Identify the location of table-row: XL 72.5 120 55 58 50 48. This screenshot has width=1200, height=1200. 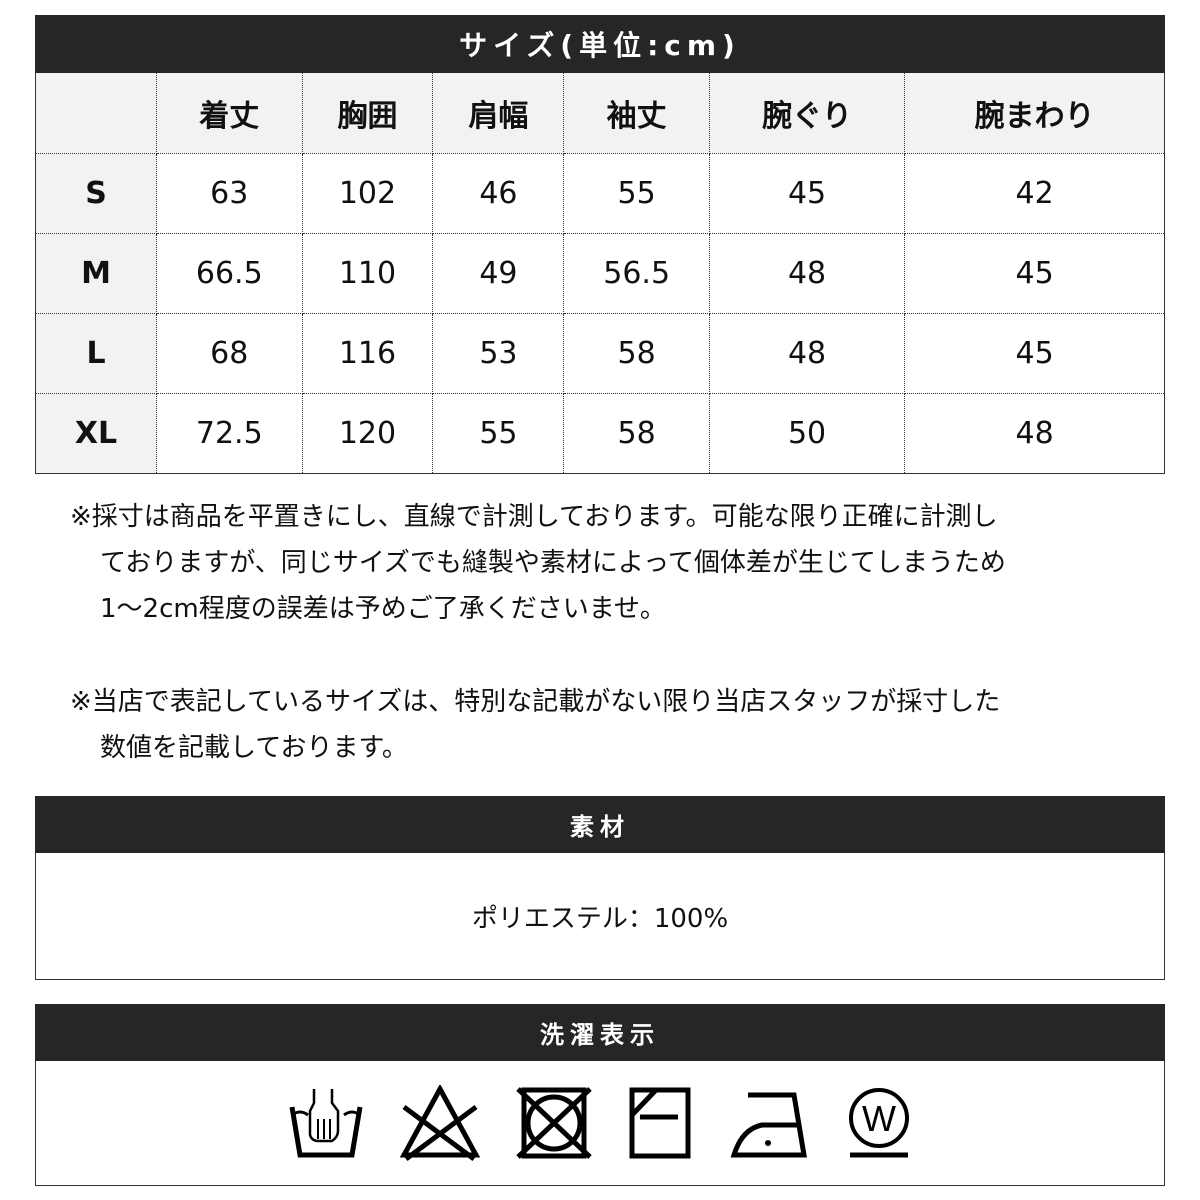
(600, 433).